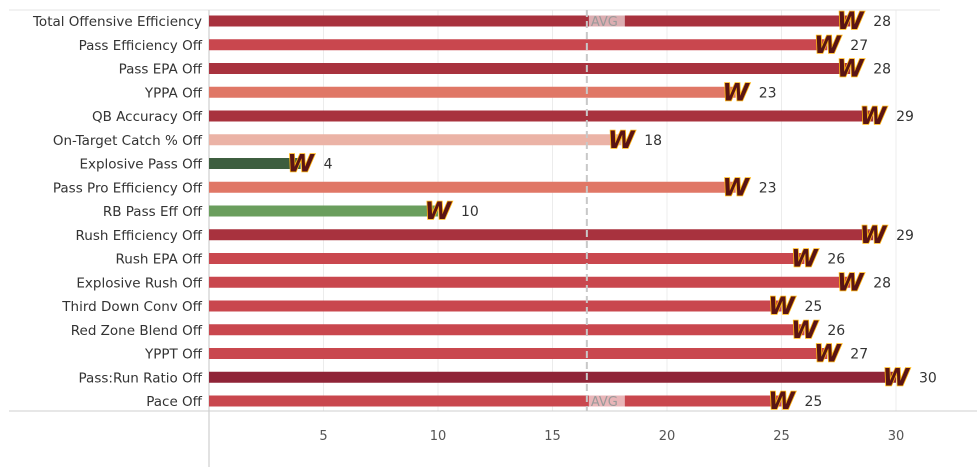  What do you see at coordinates (781, 436) in the screenshot?
I see `x-tick-label: 25` at bounding box center [781, 436].